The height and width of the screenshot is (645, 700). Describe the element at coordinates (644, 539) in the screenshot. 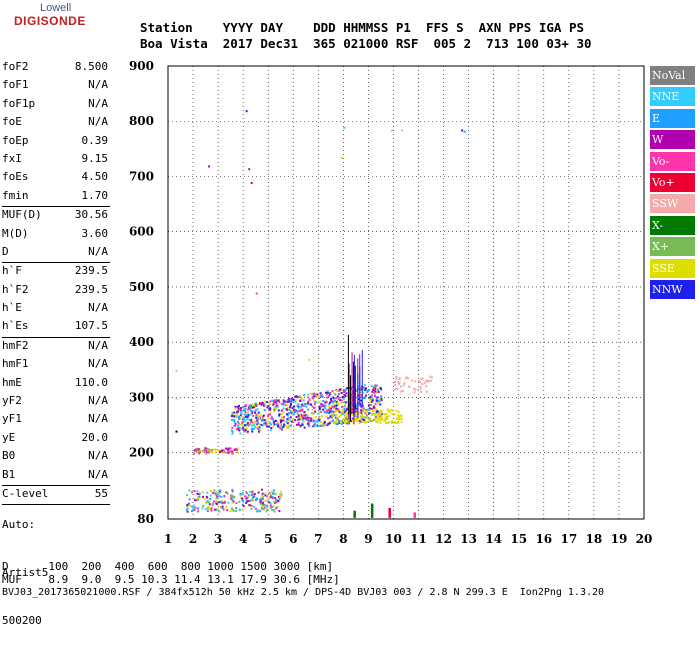

I see `x-tick-label: 20` at that location.